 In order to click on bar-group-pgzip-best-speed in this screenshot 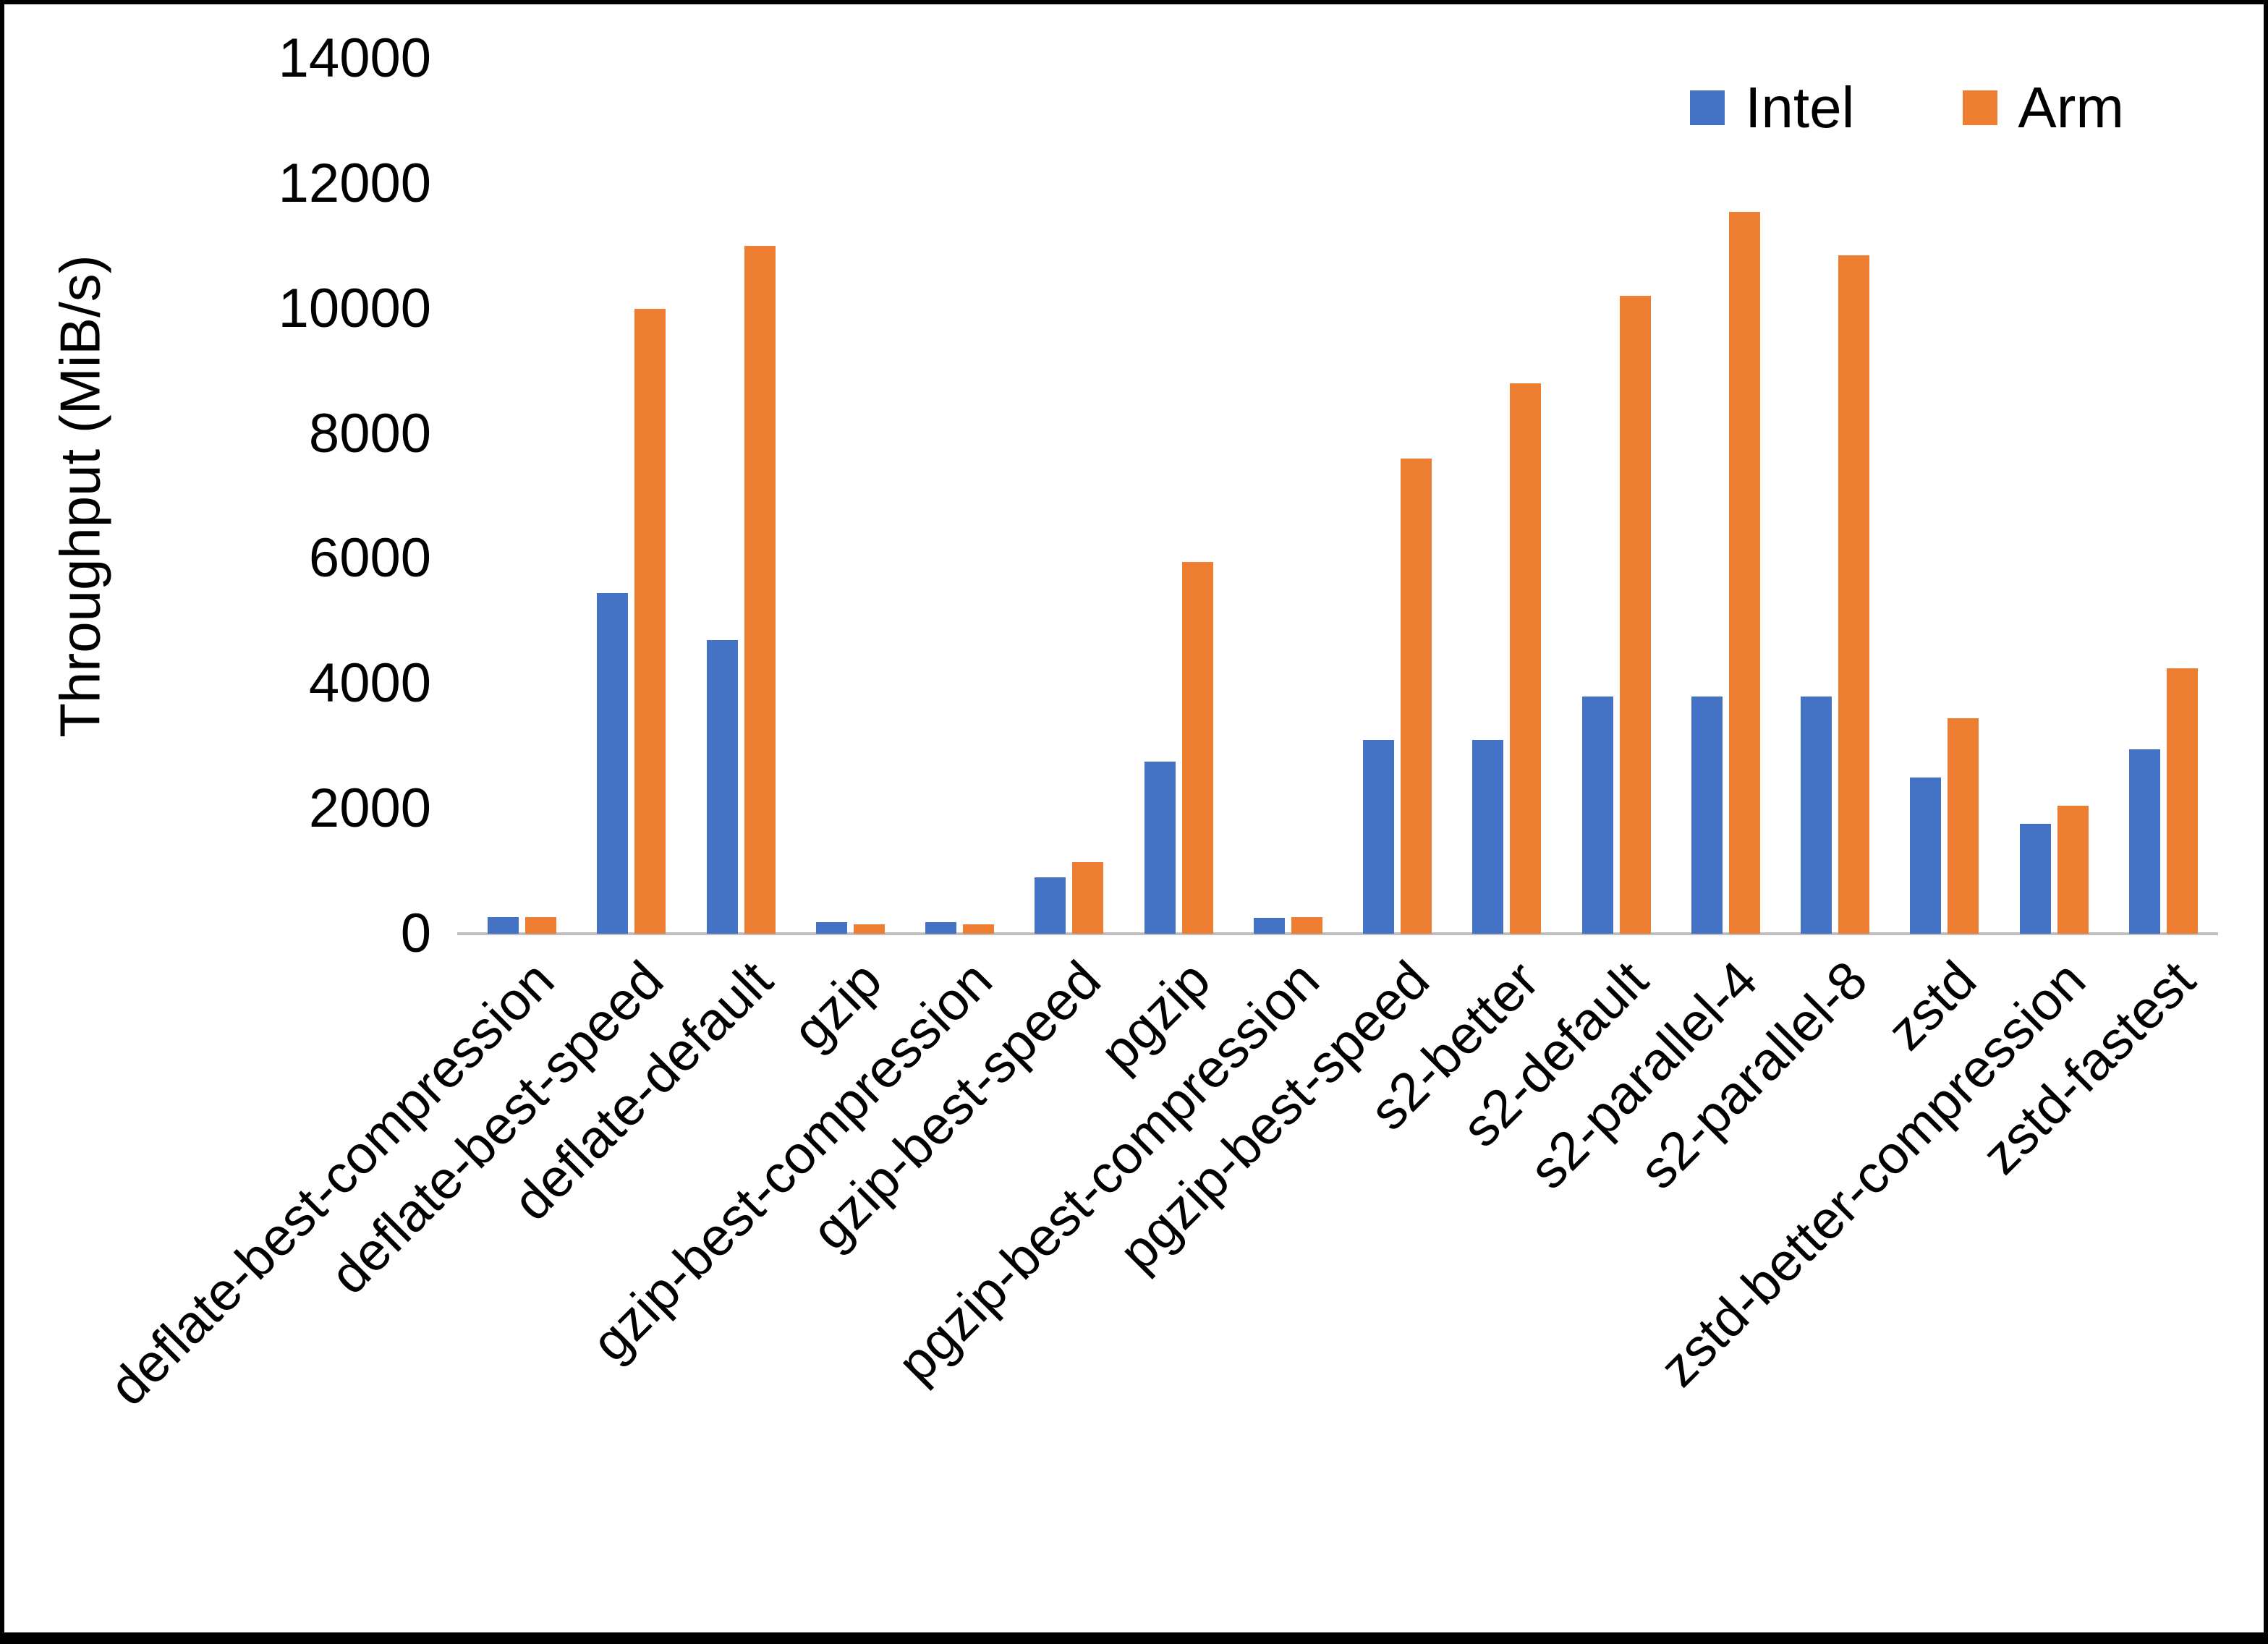, I will do `click(1397, 696)`.